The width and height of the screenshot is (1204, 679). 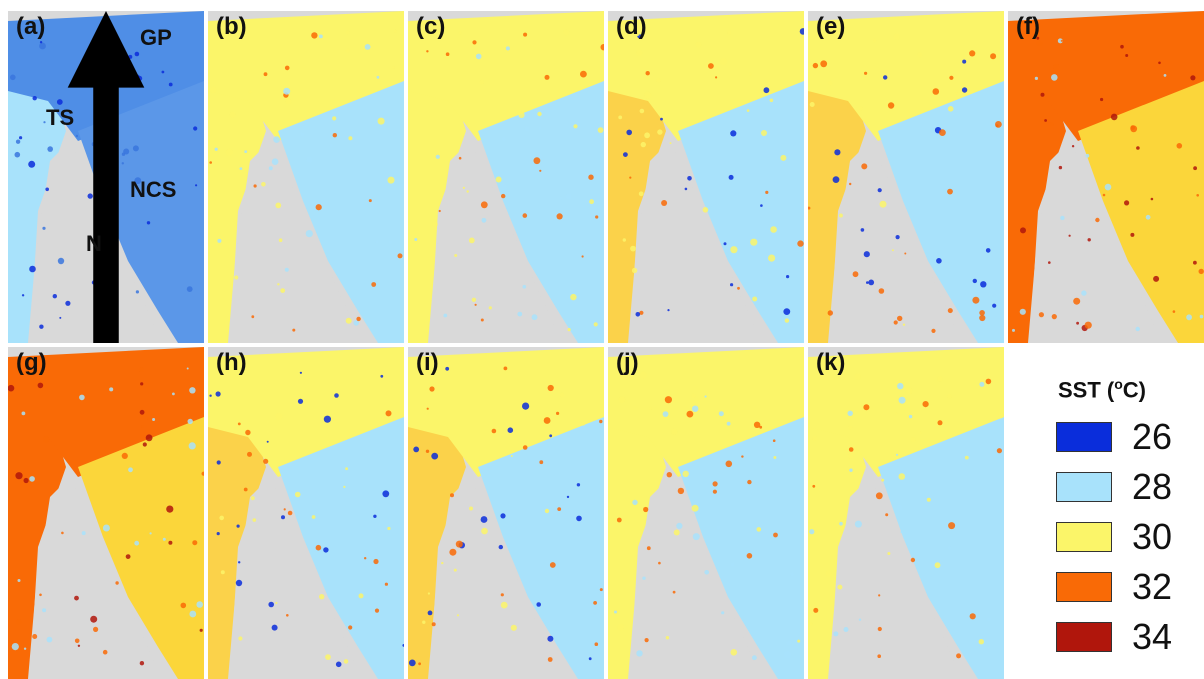 I want to click on legend-title-suffix: C), so click(x=1134, y=390).